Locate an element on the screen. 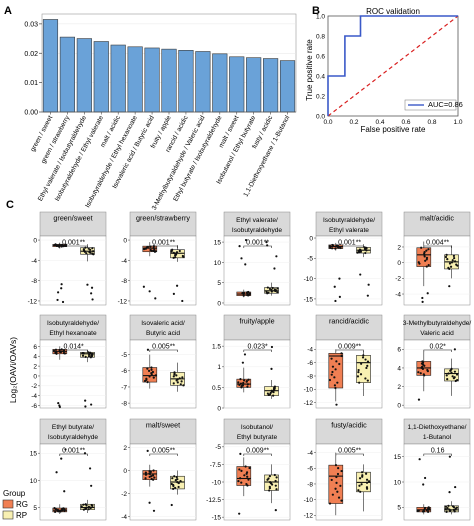  boxplot-strip-title: 1,1-Diethoxyethane/ is located at coordinates (436, 427).